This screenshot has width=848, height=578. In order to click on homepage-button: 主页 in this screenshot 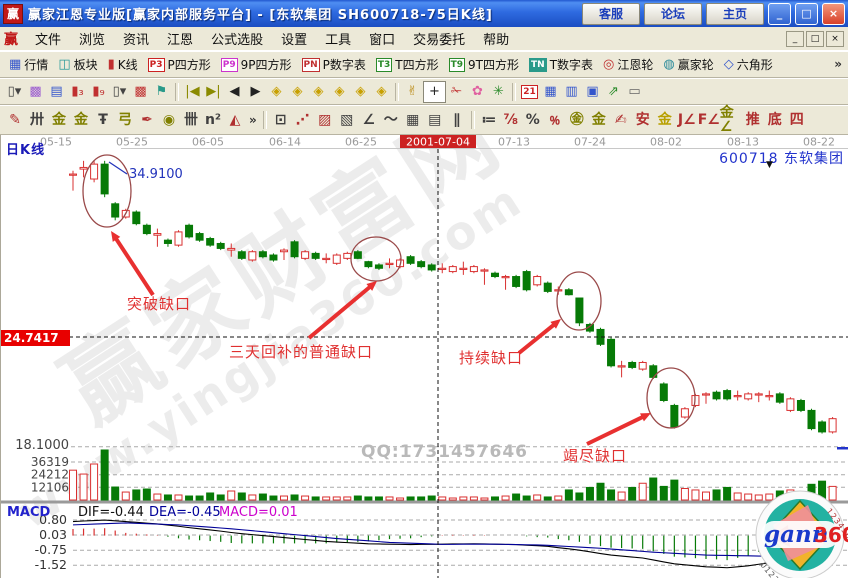, I will do `click(735, 13)`.